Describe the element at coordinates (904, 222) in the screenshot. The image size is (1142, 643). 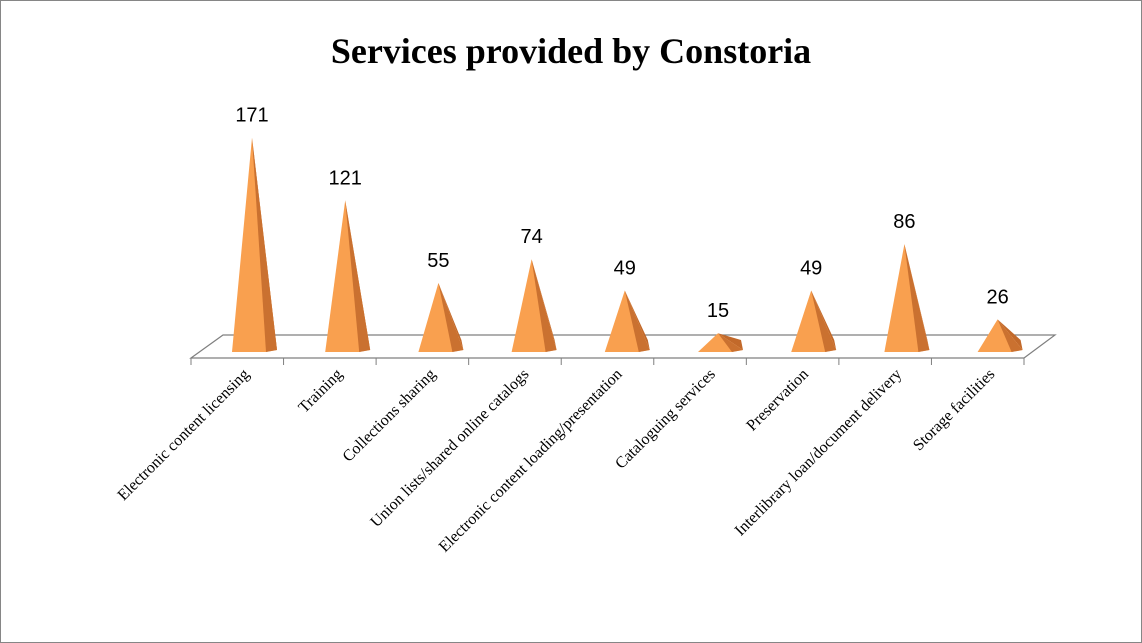
I see `data-label: 86` at that location.